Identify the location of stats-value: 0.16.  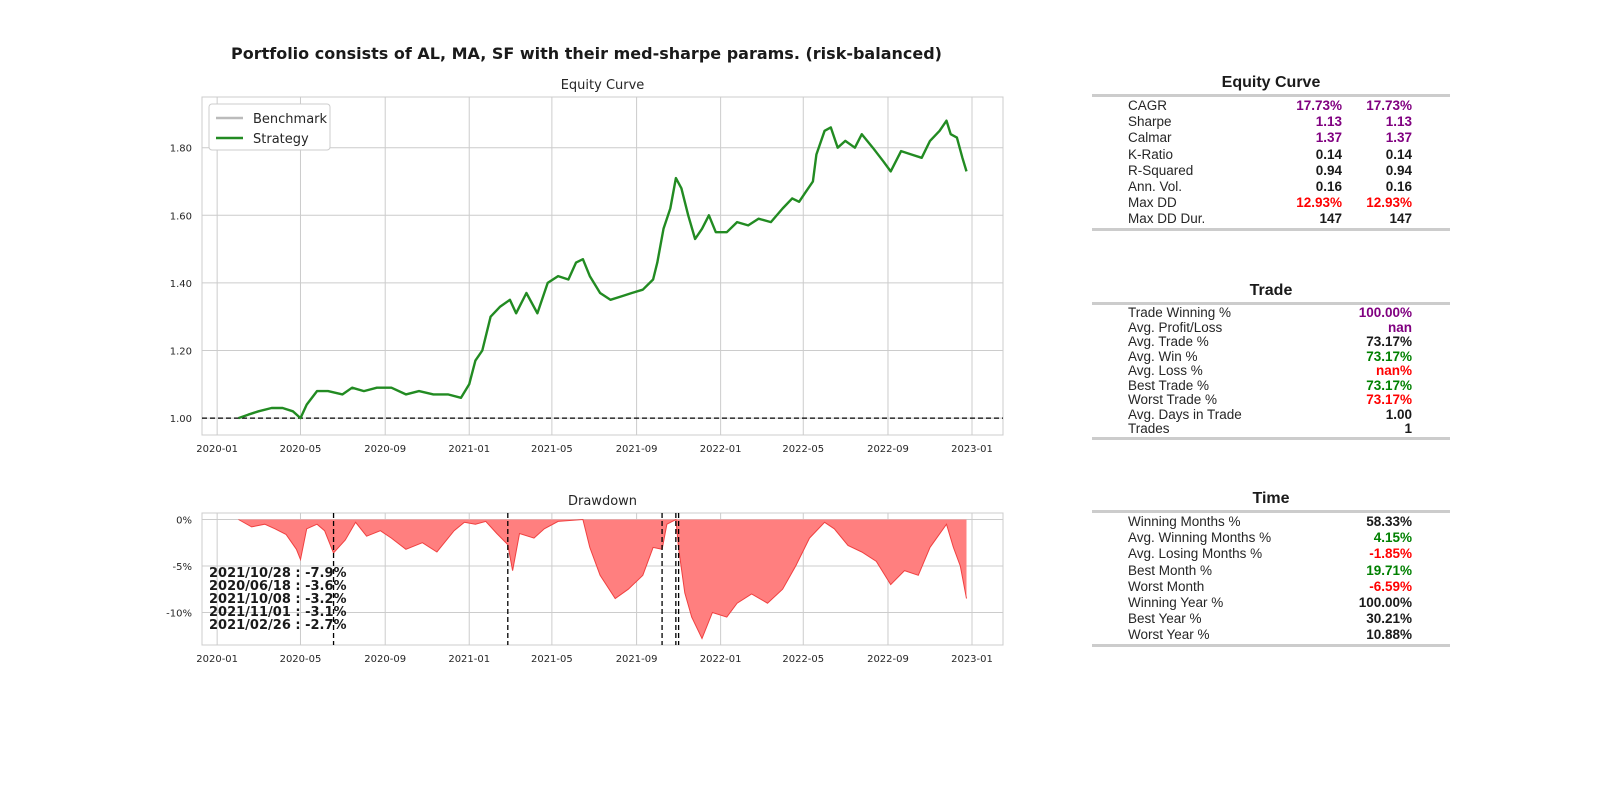
(1398, 186).